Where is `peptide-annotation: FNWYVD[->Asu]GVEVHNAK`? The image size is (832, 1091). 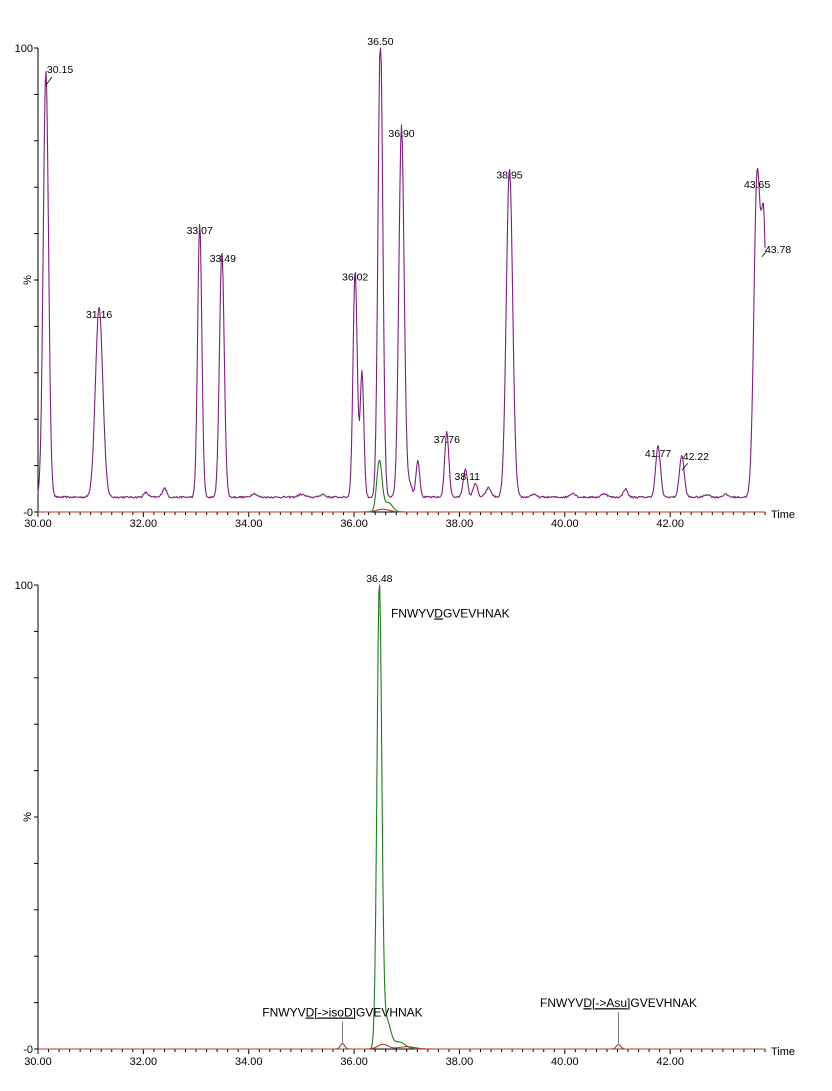
peptide-annotation: FNWYVD[->Asu]GVEVHNAK is located at coordinates (618, 1003).